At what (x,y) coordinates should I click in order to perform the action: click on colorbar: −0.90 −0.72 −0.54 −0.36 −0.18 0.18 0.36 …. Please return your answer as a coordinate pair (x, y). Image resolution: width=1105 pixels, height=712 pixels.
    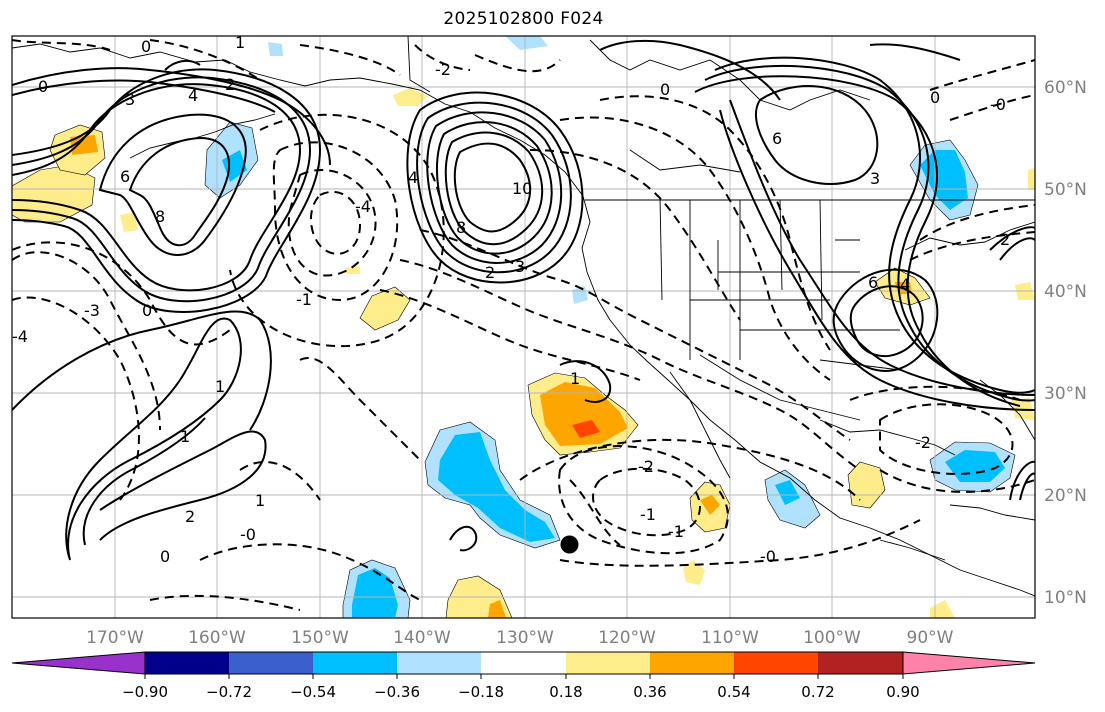
    Looking at the image, I should click on (523, 676).